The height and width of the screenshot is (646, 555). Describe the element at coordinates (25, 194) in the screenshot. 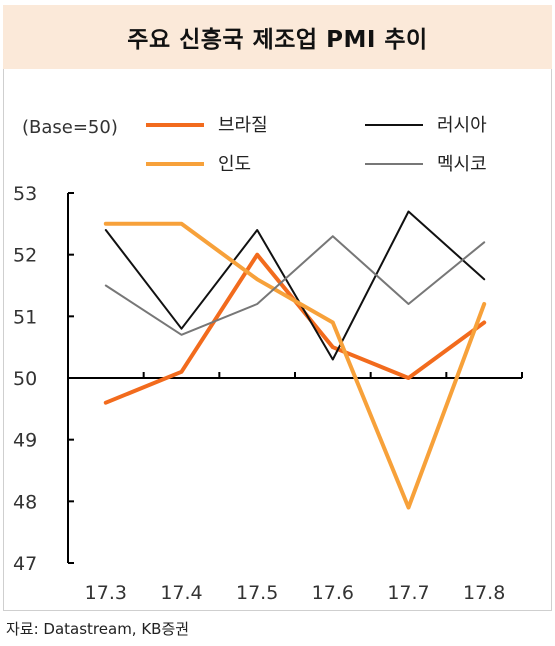

I see `y-tick-label: 53` at that location.